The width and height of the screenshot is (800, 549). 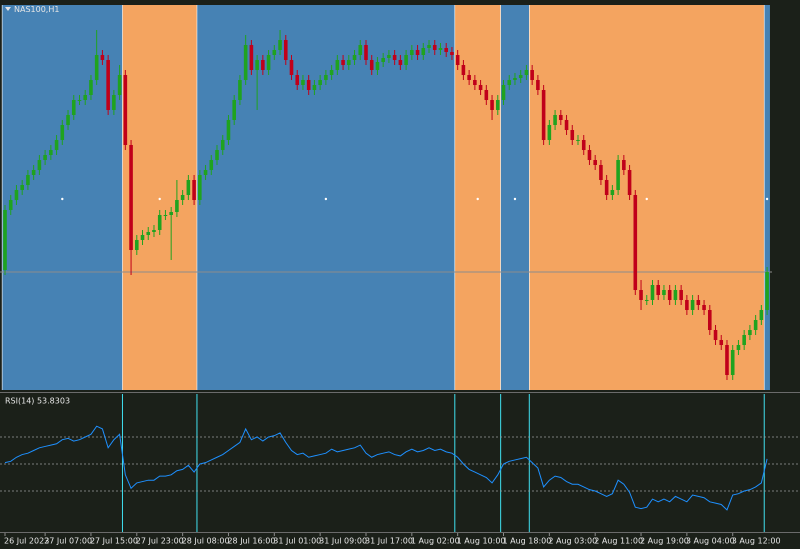 I want to click on x-tick-label: 2 Aug 03:00, so click(x=572, y=541).